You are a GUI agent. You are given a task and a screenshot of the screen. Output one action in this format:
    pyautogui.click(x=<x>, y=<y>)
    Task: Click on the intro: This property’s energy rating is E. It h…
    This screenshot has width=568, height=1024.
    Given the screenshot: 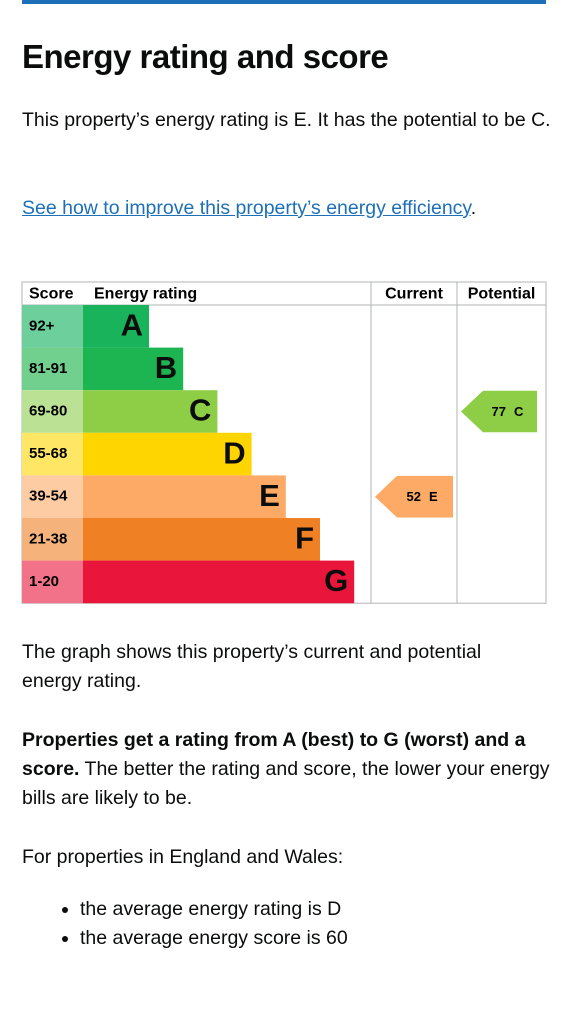 What is the action you would take?
    pyautogui.click(x=286, y=120)
    